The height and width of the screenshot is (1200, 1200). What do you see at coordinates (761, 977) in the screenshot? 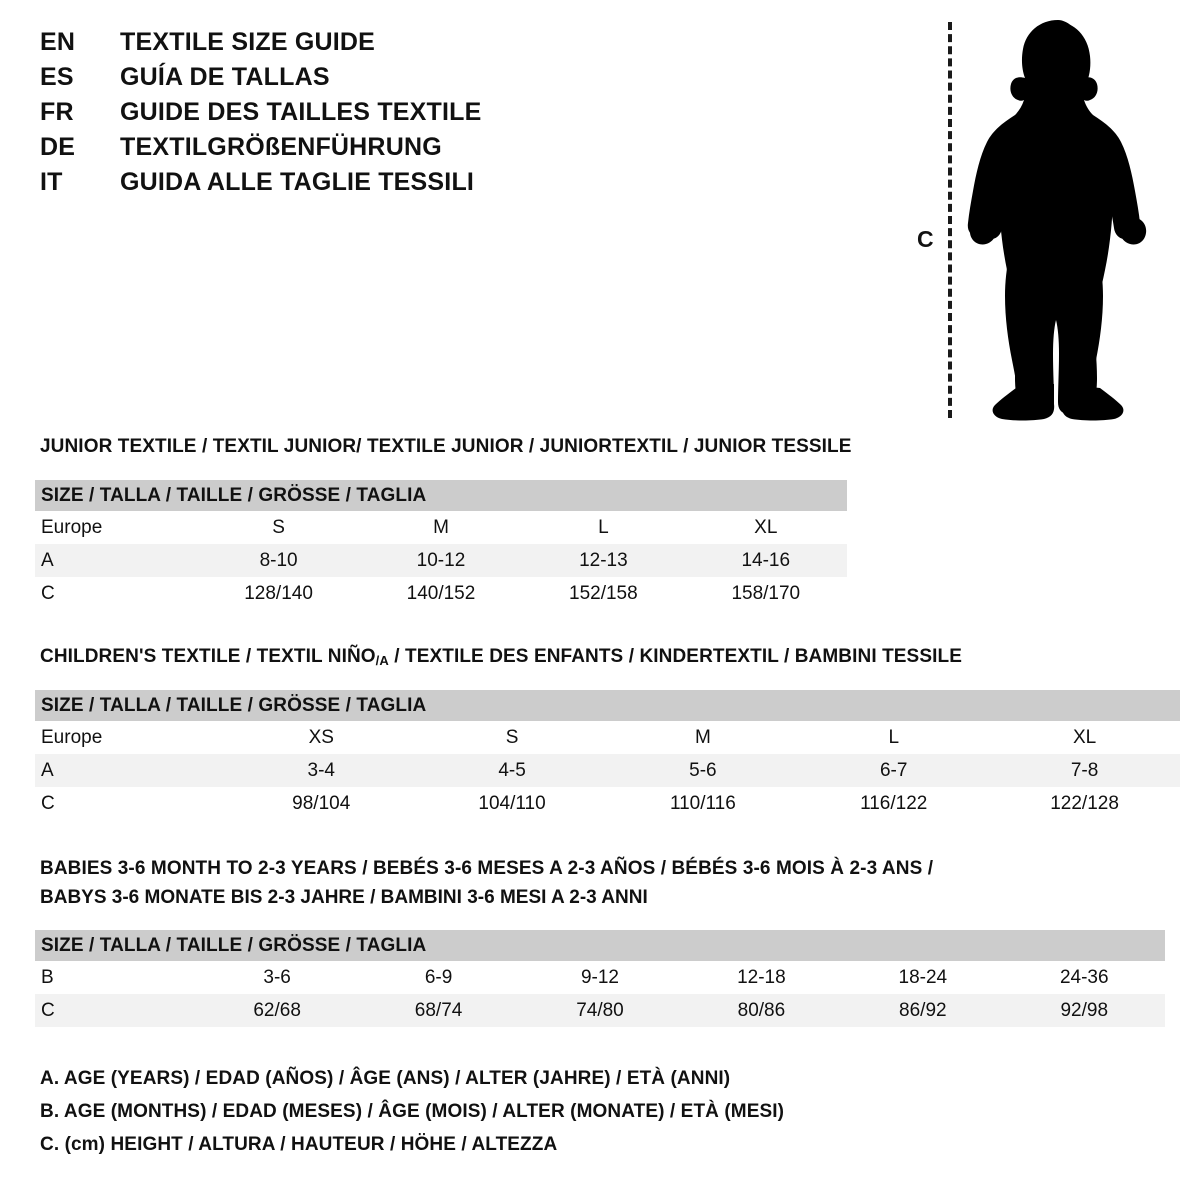
I see `row-value: 12-18` at bounding box center [761, 977].